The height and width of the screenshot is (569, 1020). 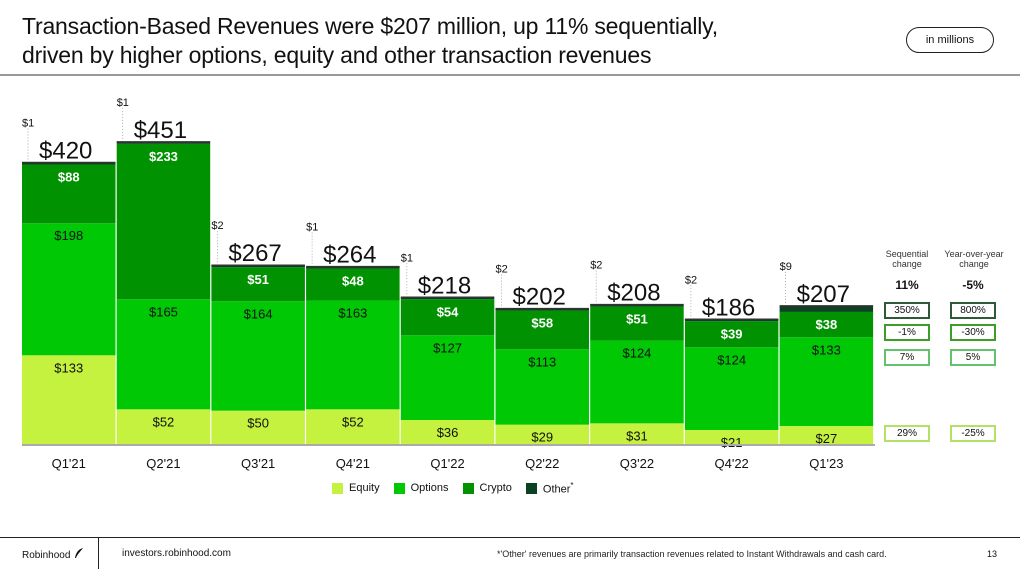 What do you see at coordinates (258, 423) in the screenshot?
I see `data-label-equity: $50` at bounding box center [258, 423].